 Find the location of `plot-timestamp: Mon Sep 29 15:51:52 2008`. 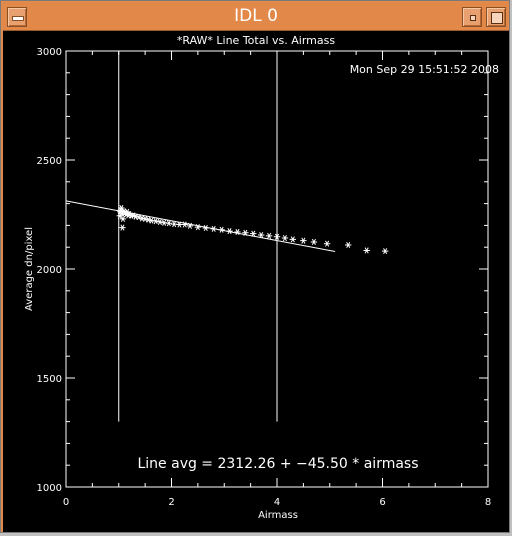

plot-timestamp: Mon Sep 29 15:51:52 2008 is located at coordinates (424, 69).